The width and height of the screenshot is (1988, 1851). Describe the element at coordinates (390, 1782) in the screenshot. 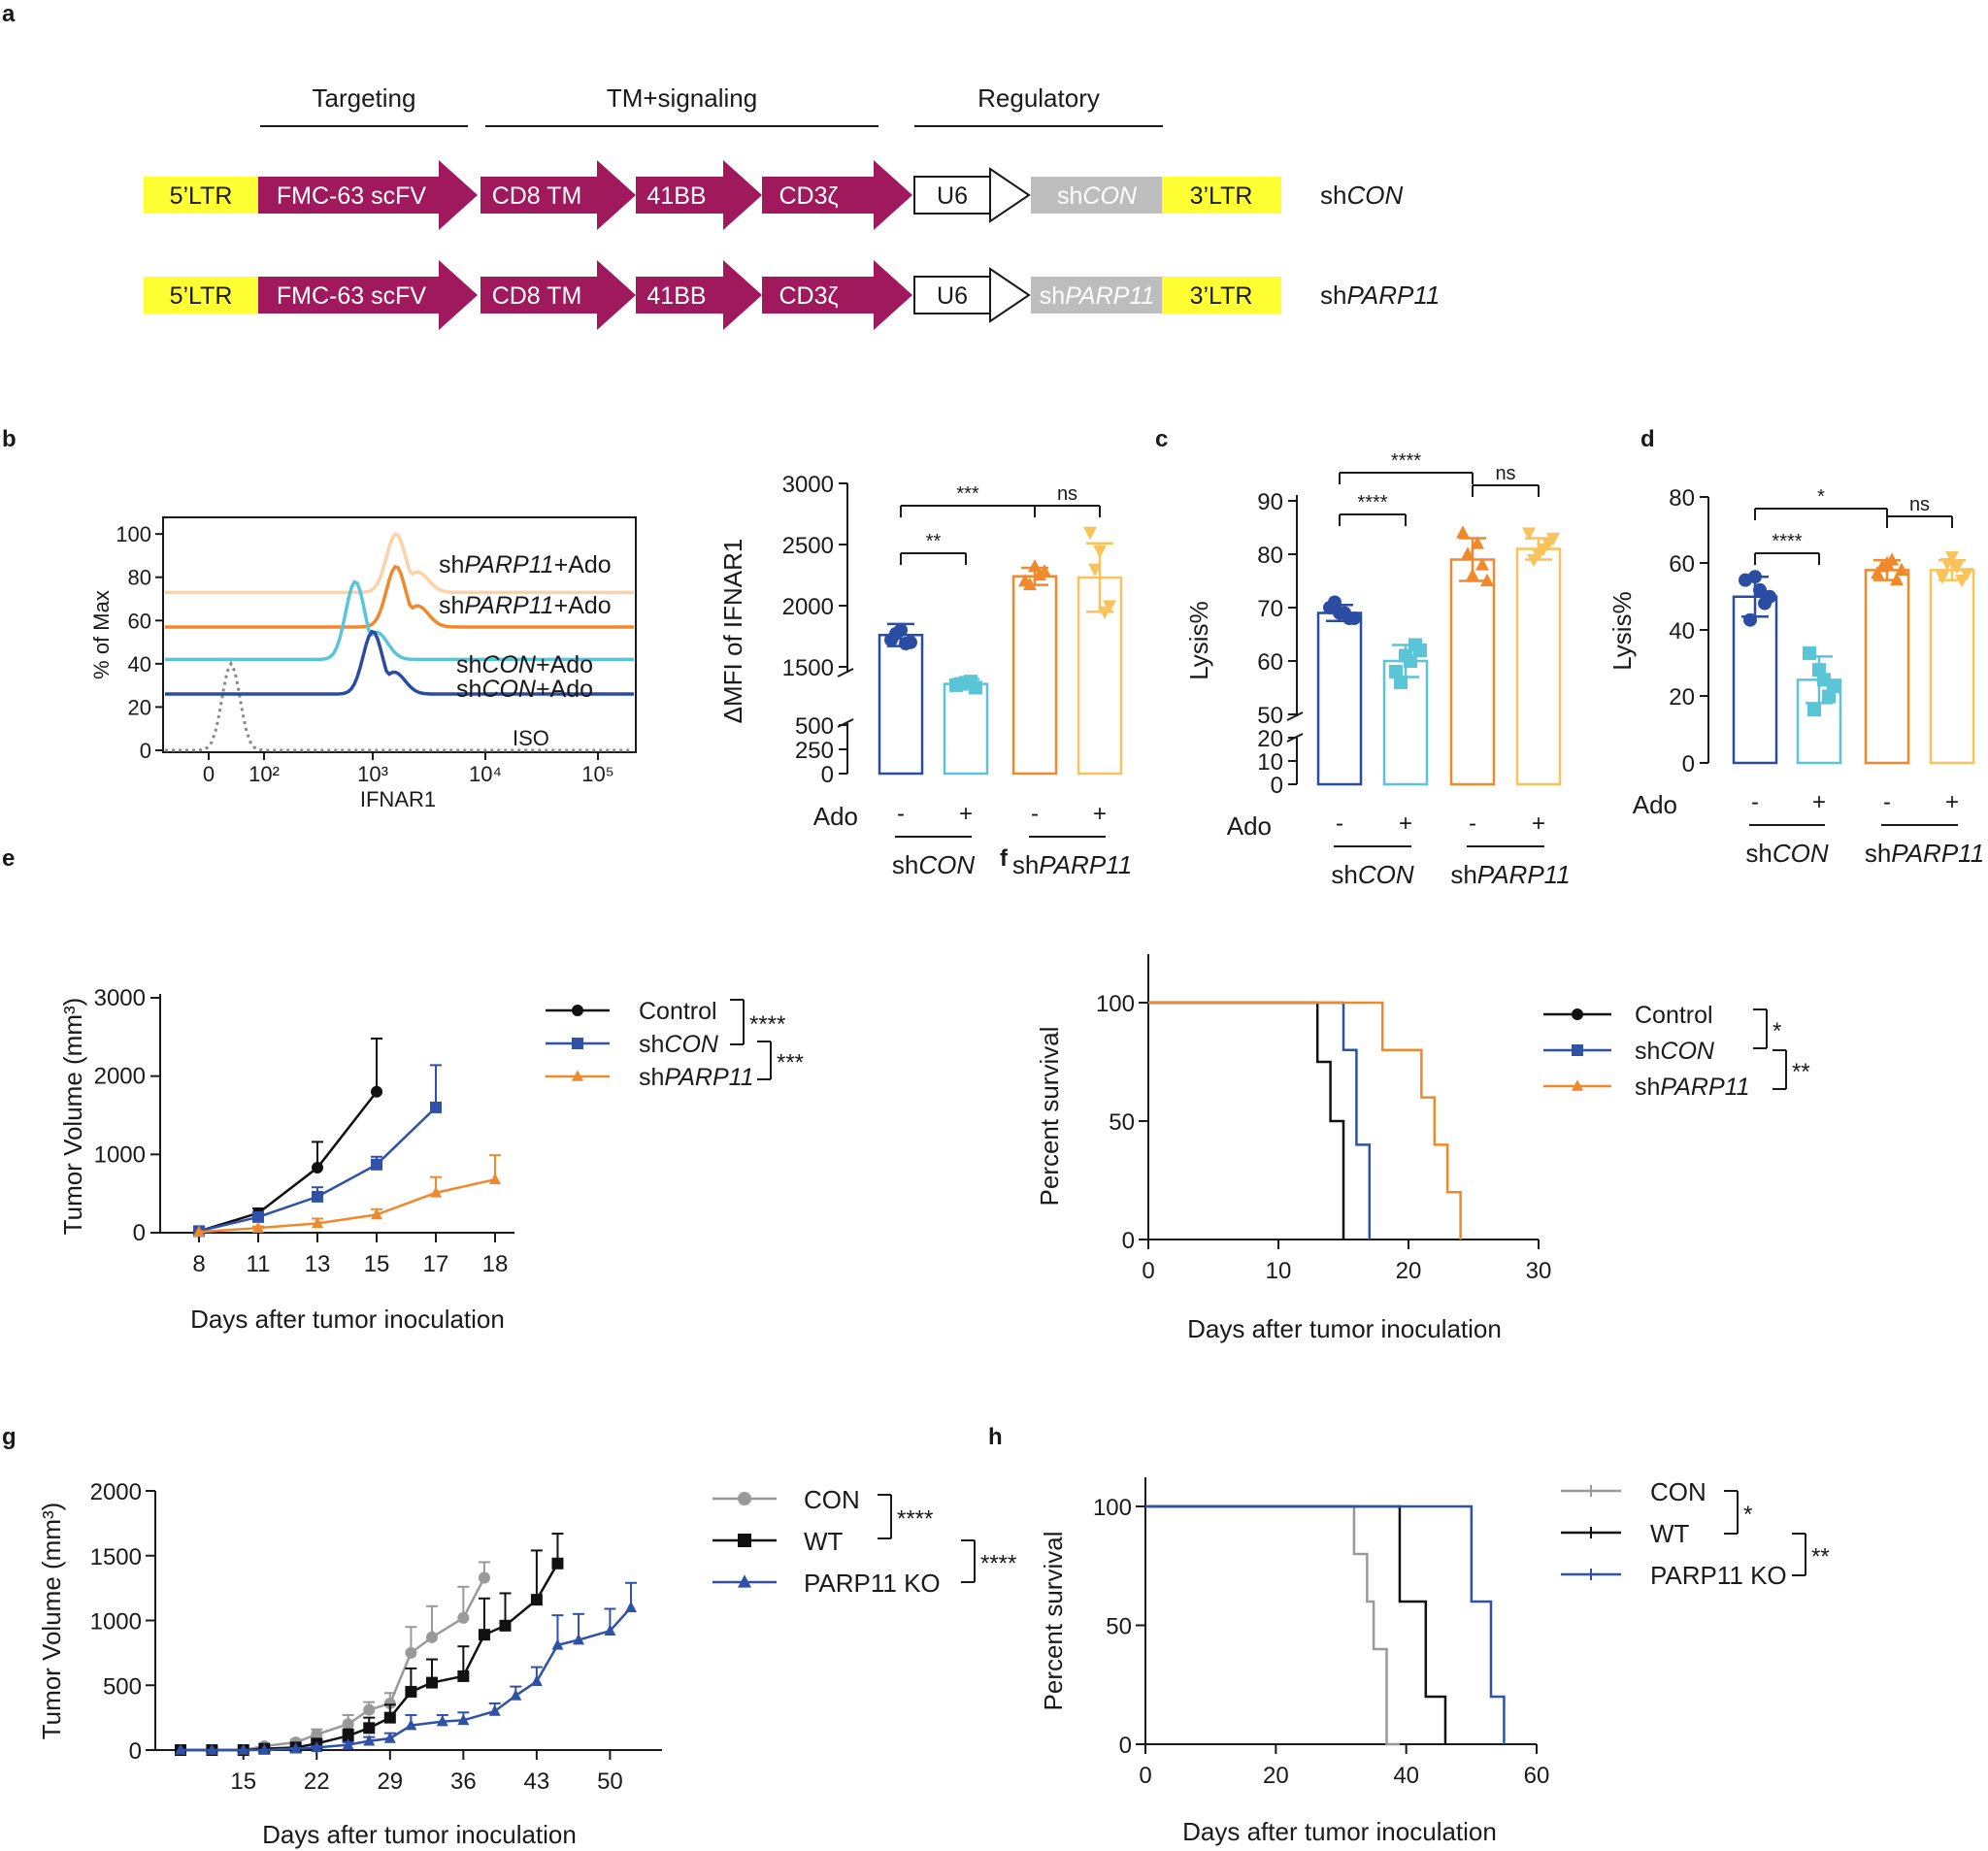

I see `x-tick-label: 29` at that location.